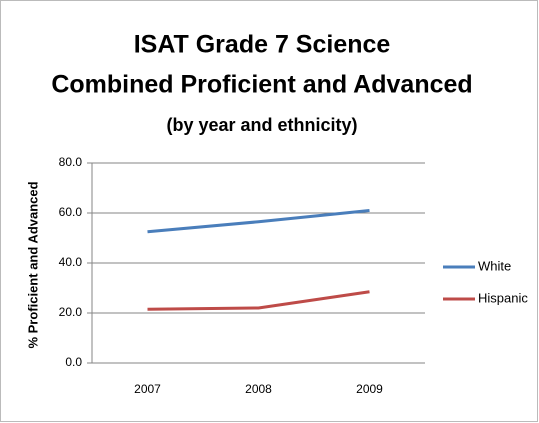 The height and width of the screenshot is (423, 539). I want to click on x-tick-label: 2008, so click(258, 389).